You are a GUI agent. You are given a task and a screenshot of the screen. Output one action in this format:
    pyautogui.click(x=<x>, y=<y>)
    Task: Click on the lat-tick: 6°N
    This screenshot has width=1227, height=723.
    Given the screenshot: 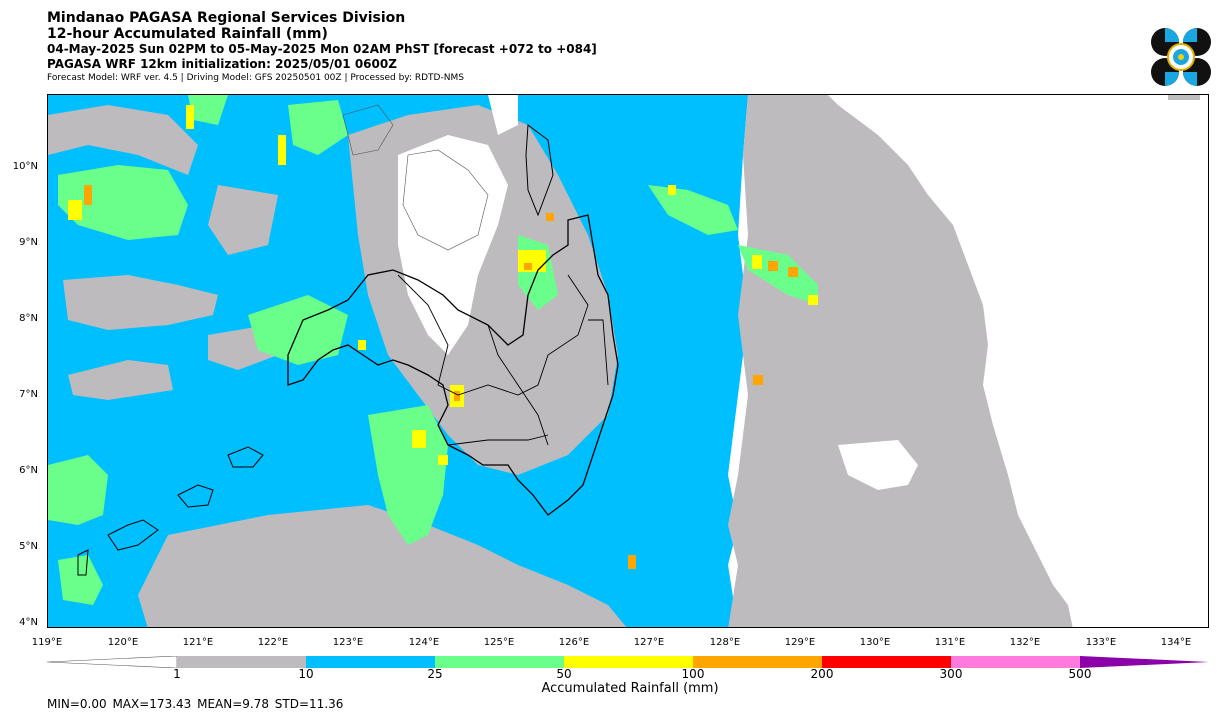 What is the action you would take?
    pyautogui.click(x=28, y=470)
    